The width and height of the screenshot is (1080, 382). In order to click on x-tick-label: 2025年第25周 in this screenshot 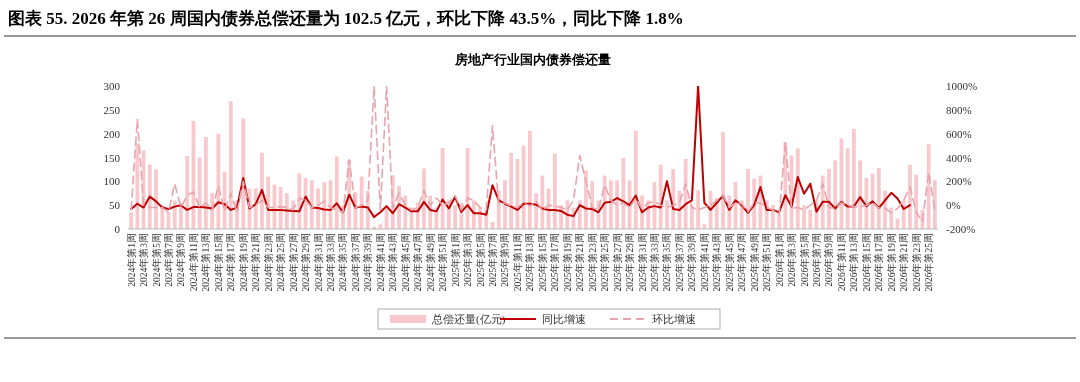, I will do `click(605, 262)`.